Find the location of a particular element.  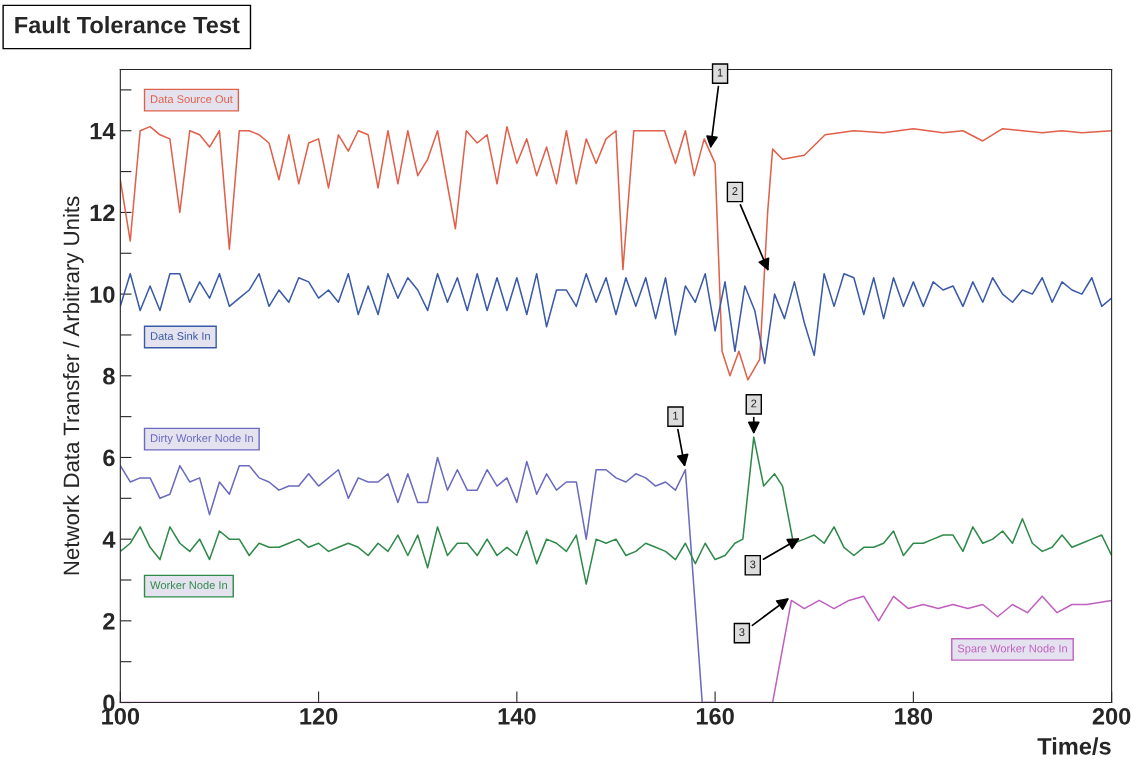

y-tick-label: 10 is located at coordinates (102, 294).